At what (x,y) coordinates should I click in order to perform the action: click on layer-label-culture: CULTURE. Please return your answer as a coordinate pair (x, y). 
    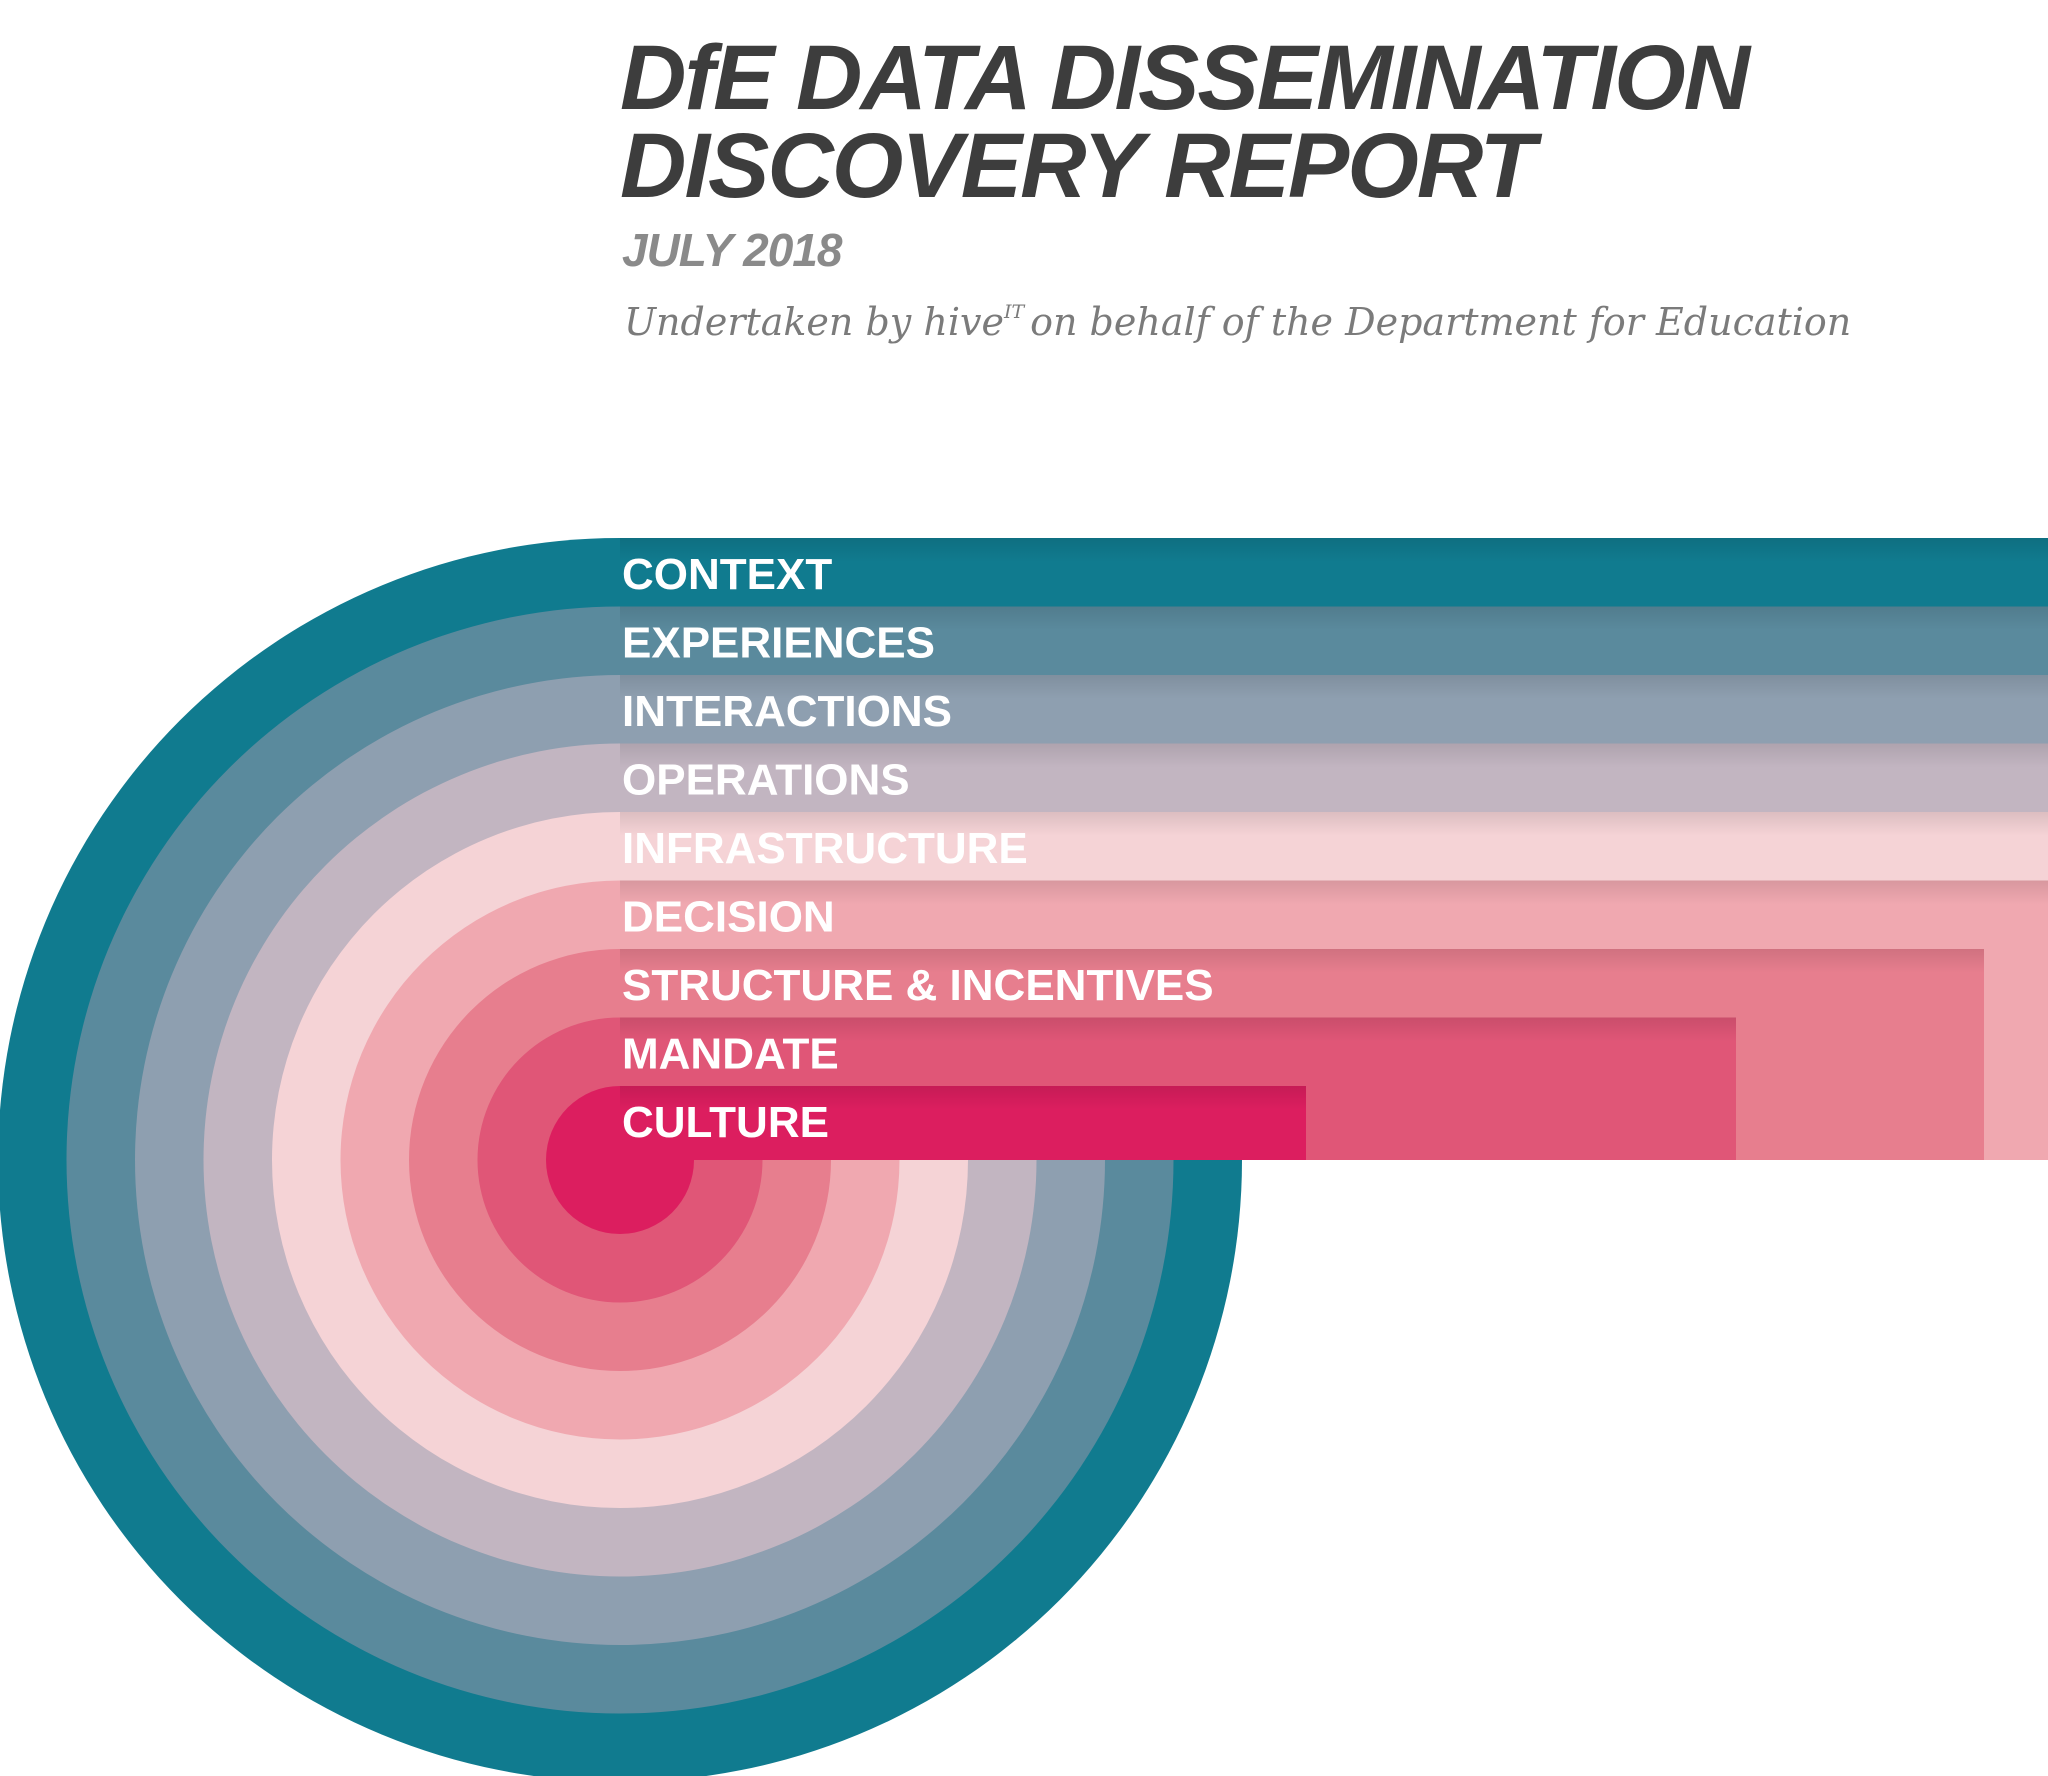
    Looking at the image, I should click on (725, 1122).